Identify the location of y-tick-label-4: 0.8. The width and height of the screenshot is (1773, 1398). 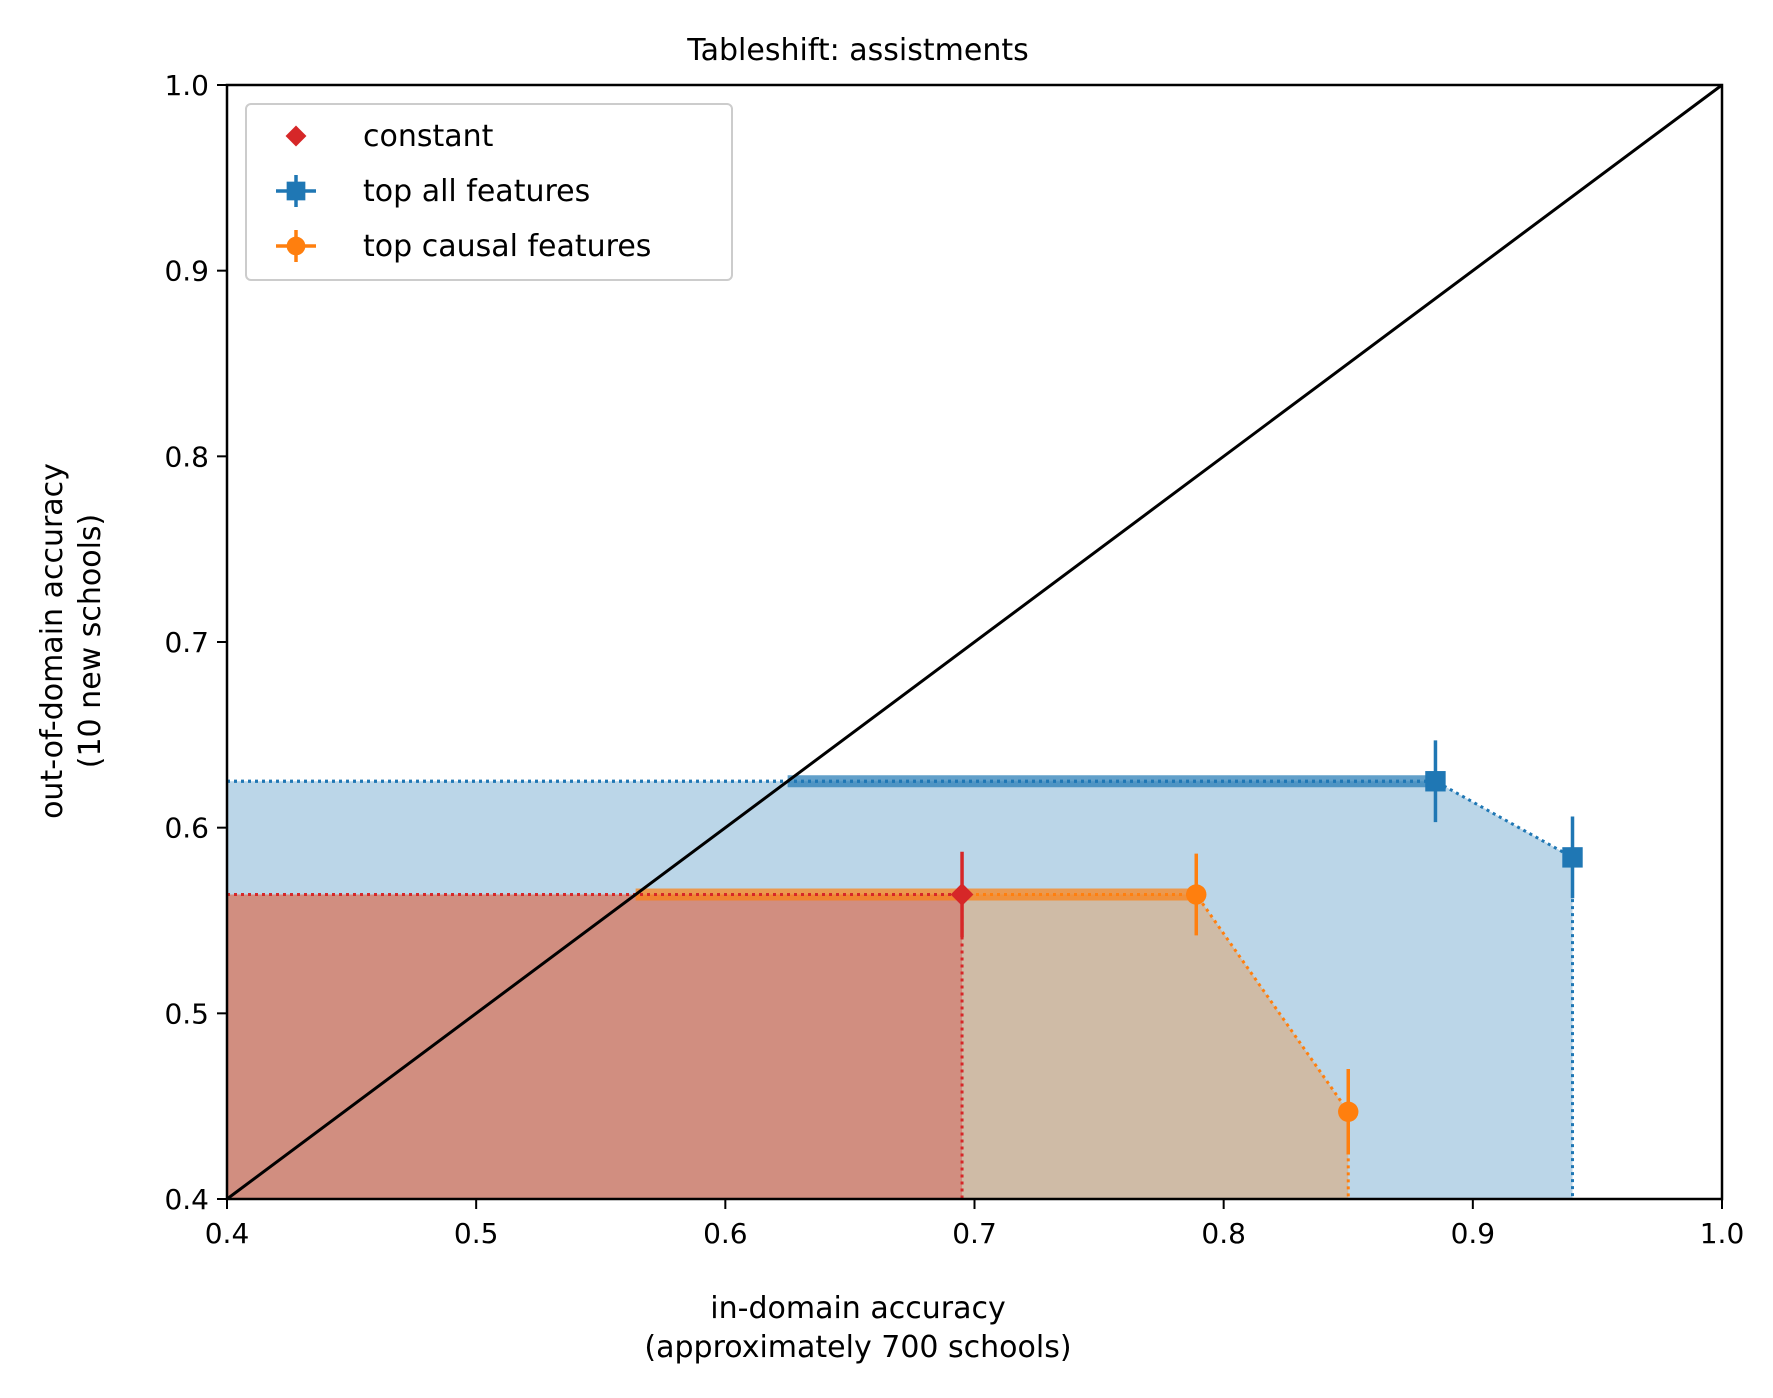
(186, 456).